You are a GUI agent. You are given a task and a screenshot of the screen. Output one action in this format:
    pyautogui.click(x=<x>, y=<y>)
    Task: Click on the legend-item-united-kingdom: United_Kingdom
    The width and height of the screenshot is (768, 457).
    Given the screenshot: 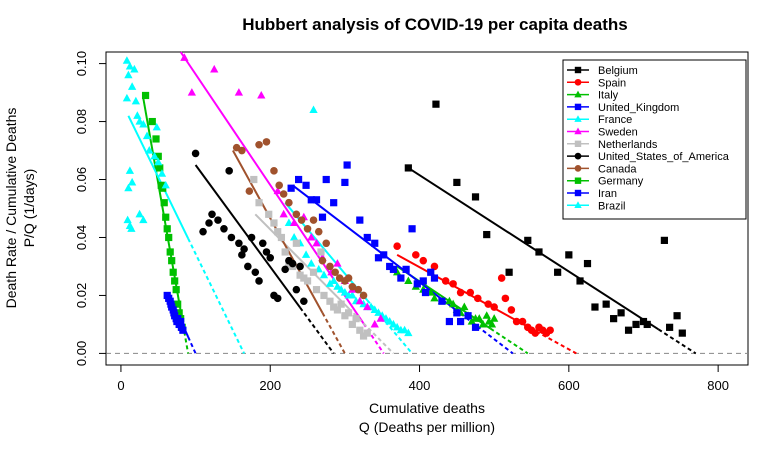 What is the action you would take?
    pyautogui.click(x=623, y=108)
    